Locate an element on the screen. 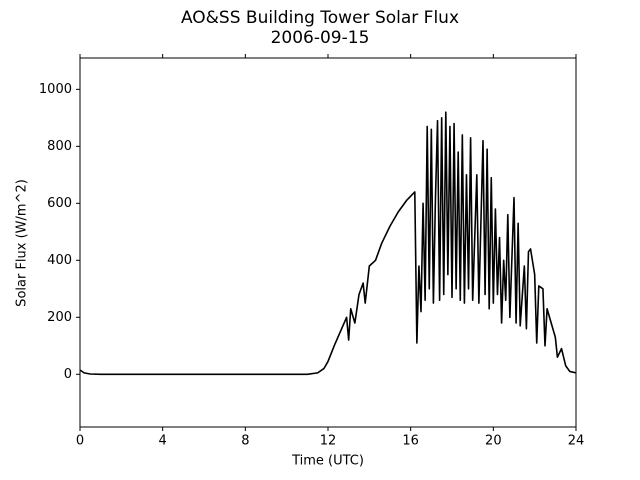  x-tick-label: 8 is located at coordinates (245, 441).